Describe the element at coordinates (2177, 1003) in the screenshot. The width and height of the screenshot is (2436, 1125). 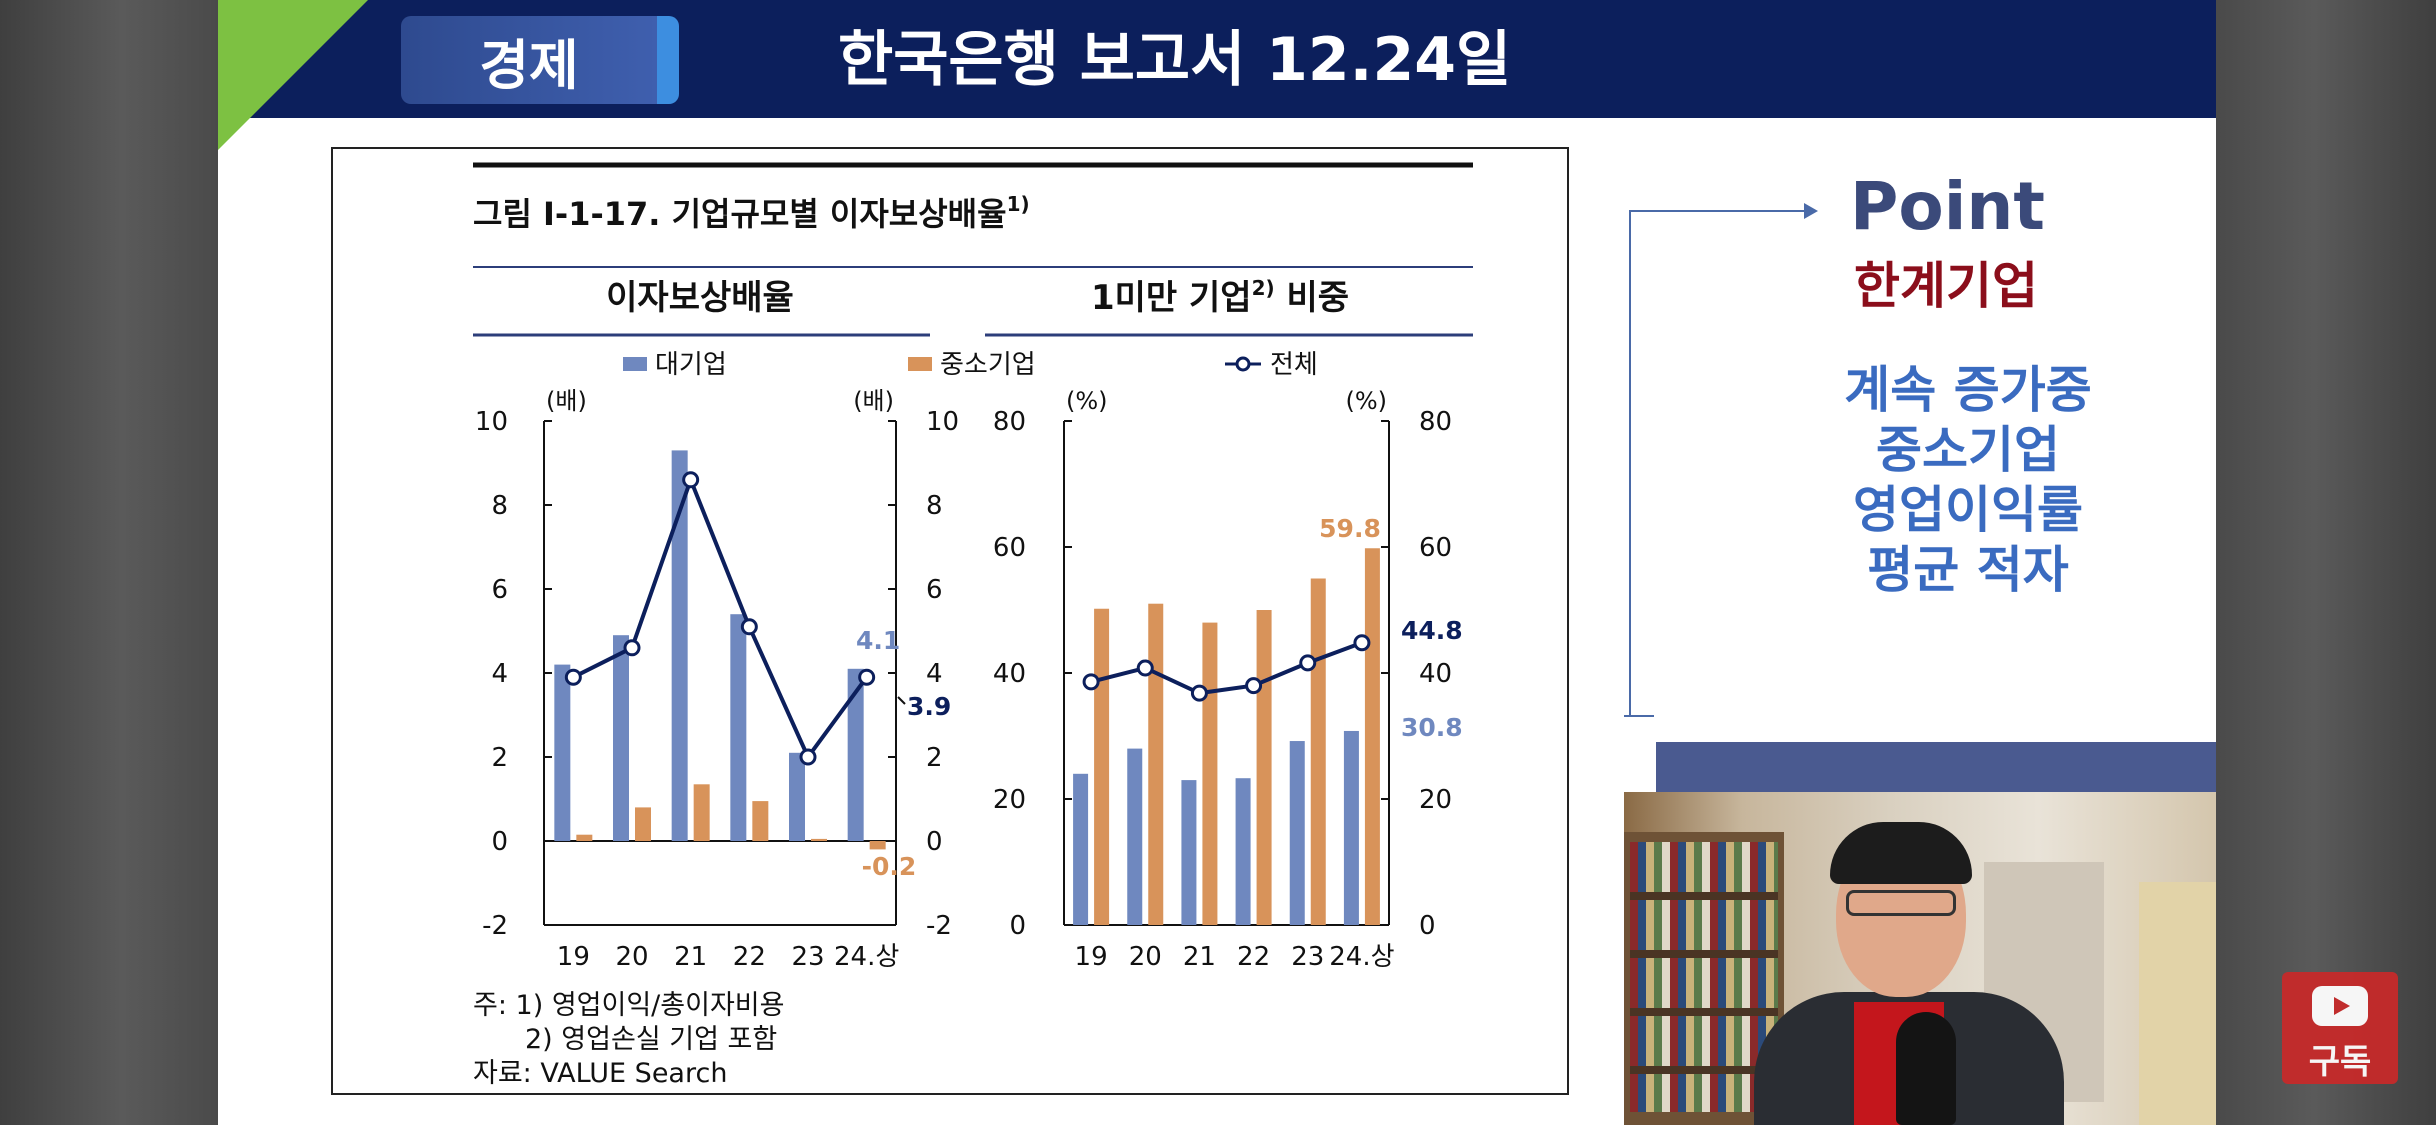
I see `wardrobe-door` at that location.